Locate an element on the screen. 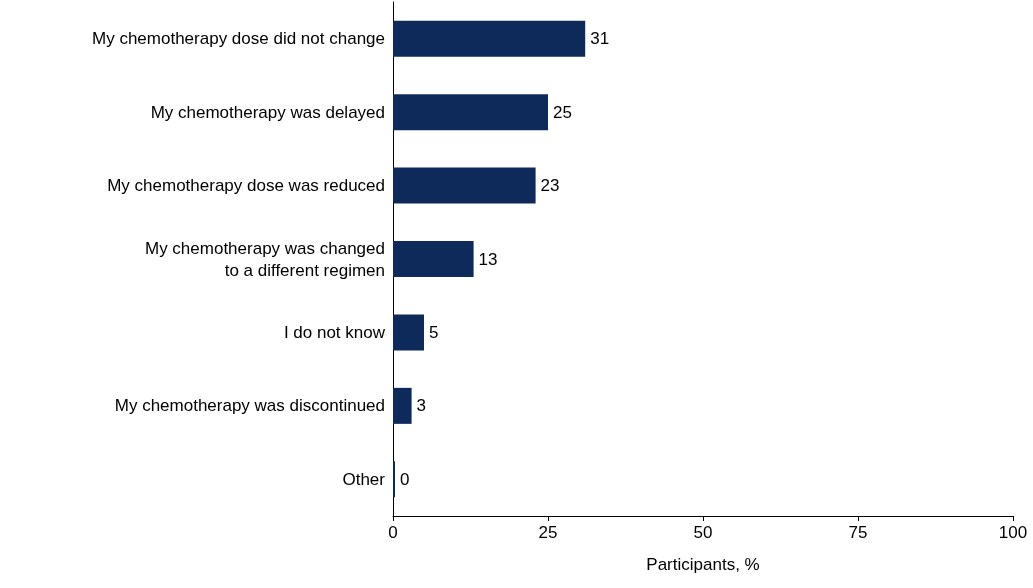 The height and width of the screenshot is (588, 1033). x-tick-label: 0 is located at coordinates (393, 532).